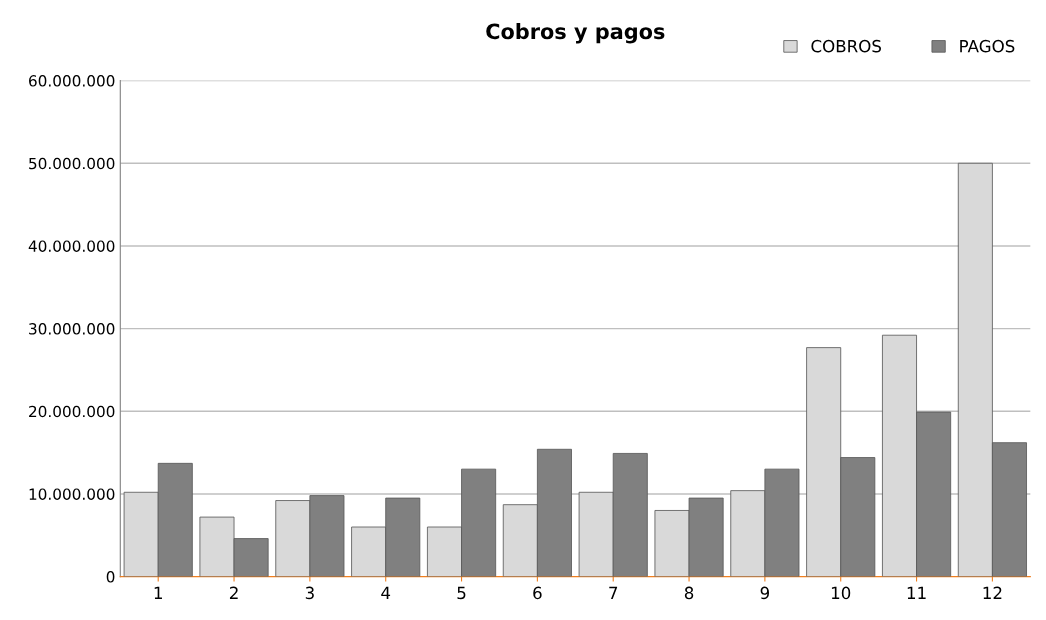  Describe the element at coordinates (72, 494) in the screenshot. I see `y-tick-label: 10.000.000` at that location.